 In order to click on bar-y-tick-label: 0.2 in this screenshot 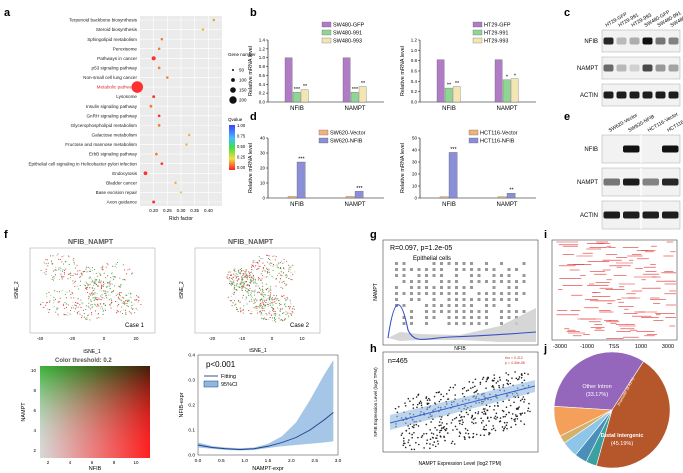, I will do `click(414, 91)`.